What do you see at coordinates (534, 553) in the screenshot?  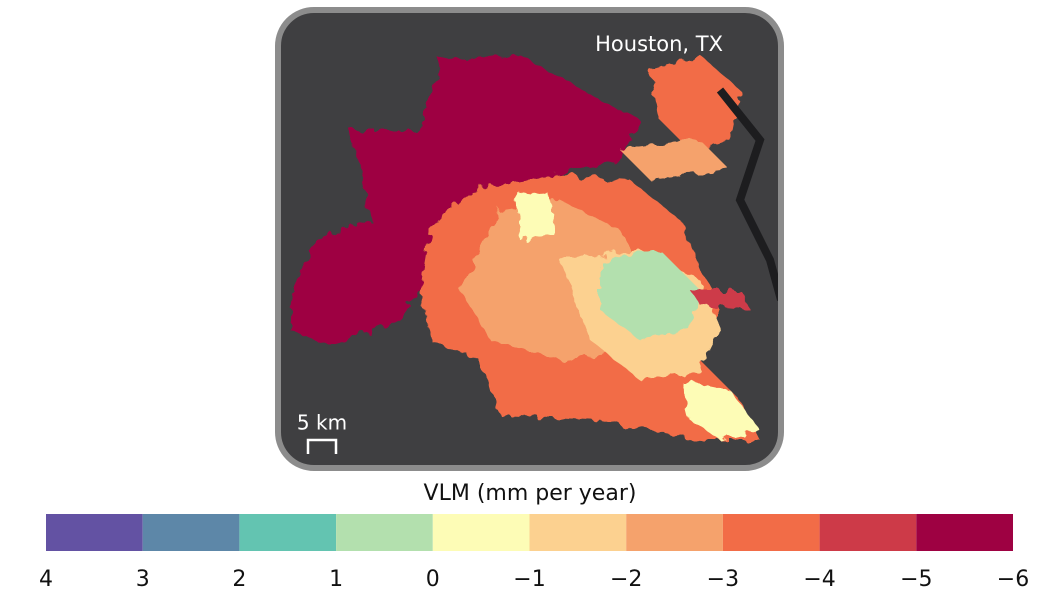 I see `colorbar: 4 3 2 1 0 −1 −2 −3 −4 −5 −6` at bounding box center [534, 553].